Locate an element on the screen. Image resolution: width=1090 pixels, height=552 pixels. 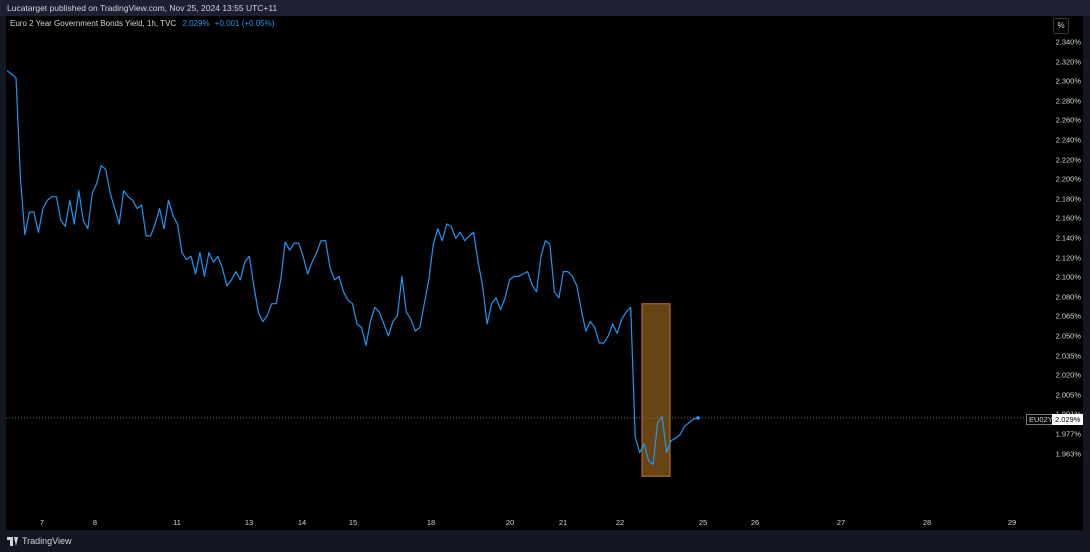
y-tick-label: 2.035% is located at coordinates (1068, 356).